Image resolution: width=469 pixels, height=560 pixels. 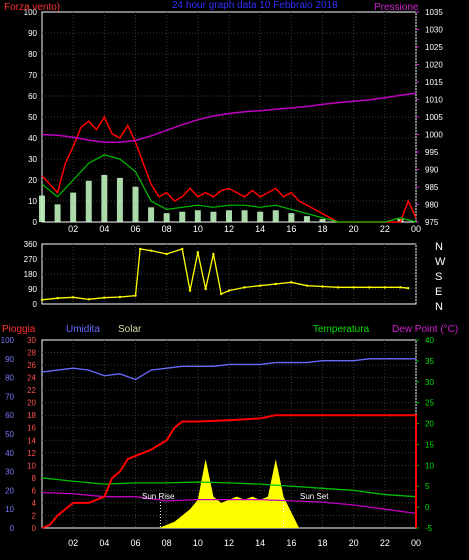 I want to click on p1-y-right-tick-label: 990, so click(x=432, y=170).